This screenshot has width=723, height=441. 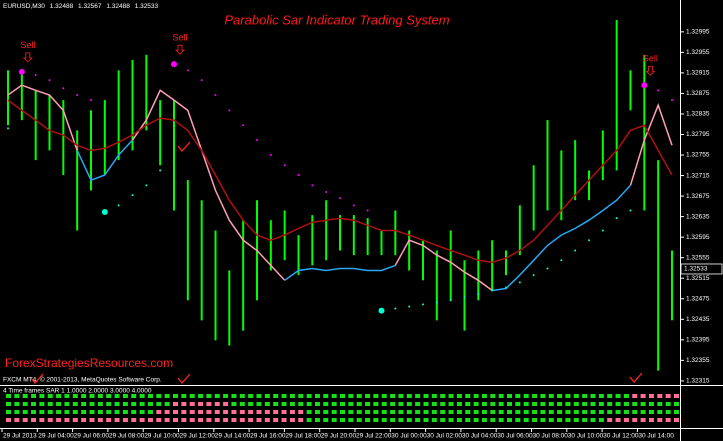 What do you see at coordinates (233, 436) in the screenshot?
I see `x-tick-label: 29 Jul 14:00` at bounding box center [233, 436].